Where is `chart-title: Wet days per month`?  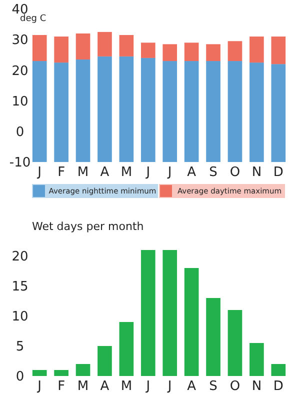
chart-title: Wet days per month is located at coordinates (88, 226).